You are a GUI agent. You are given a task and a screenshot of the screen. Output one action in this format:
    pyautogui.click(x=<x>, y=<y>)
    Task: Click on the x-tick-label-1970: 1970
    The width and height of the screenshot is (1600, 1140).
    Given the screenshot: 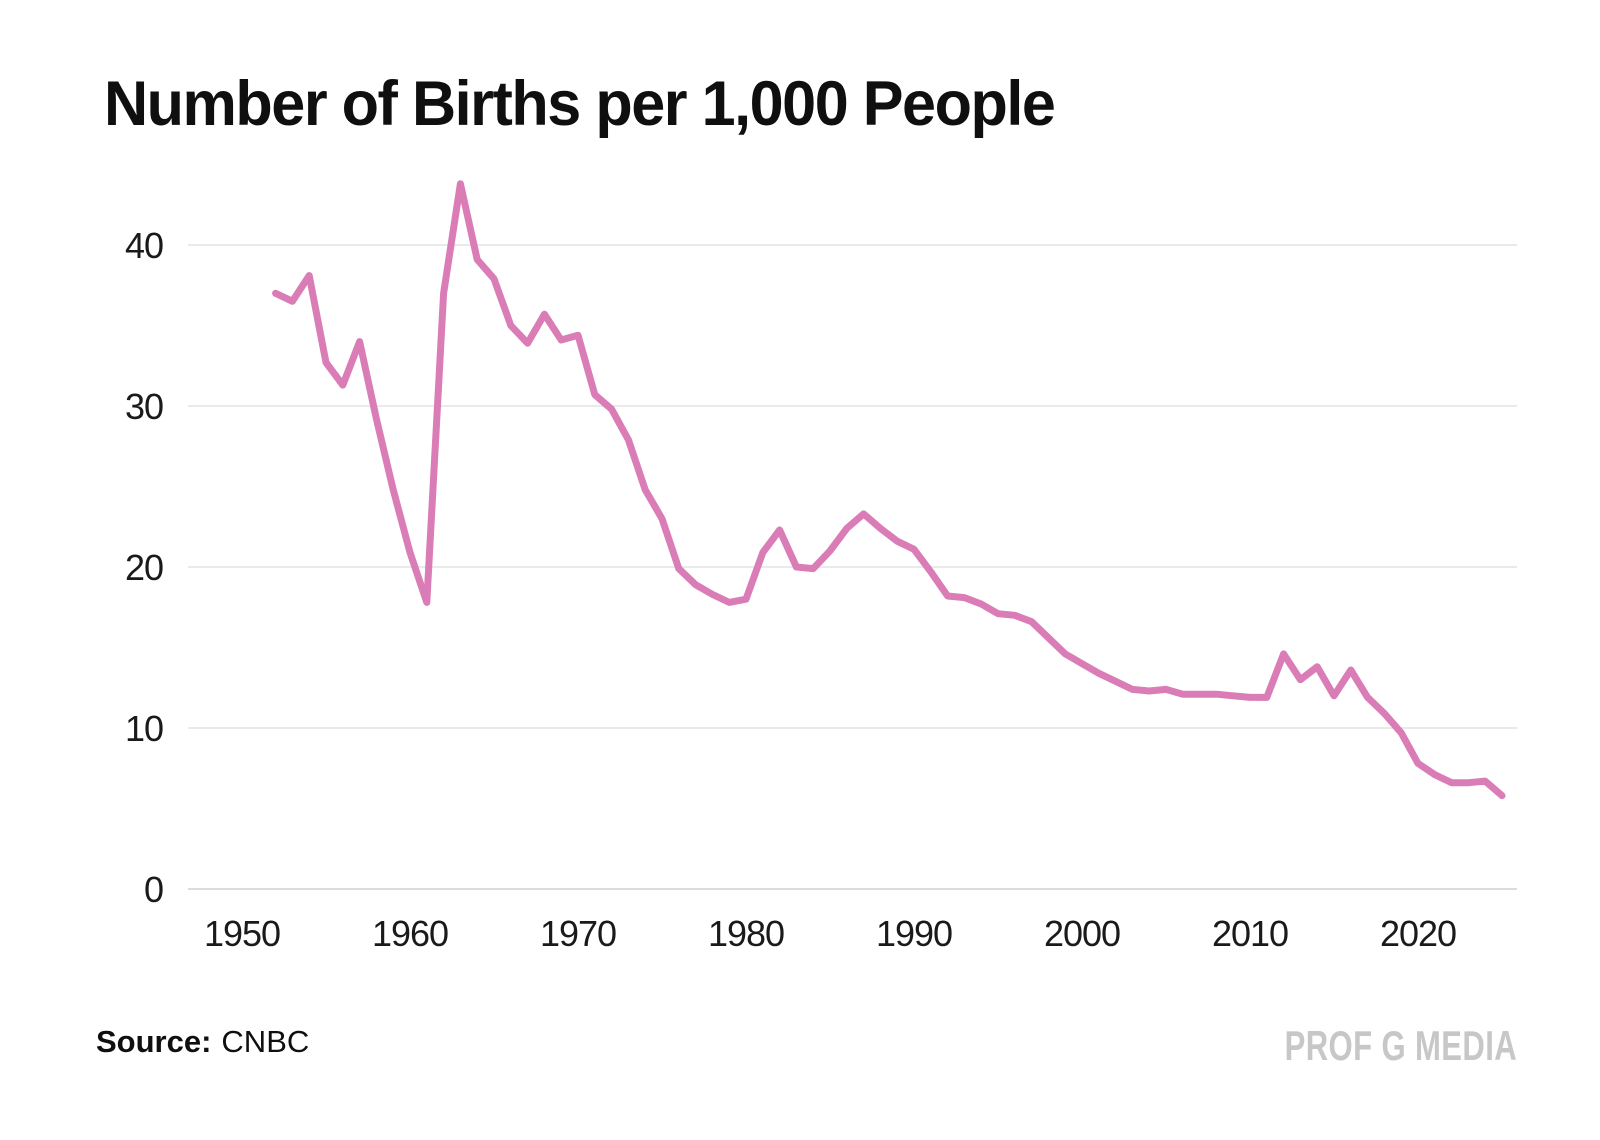 What is the action you would take?
    pyautogui.click(x=578, y=933)
    